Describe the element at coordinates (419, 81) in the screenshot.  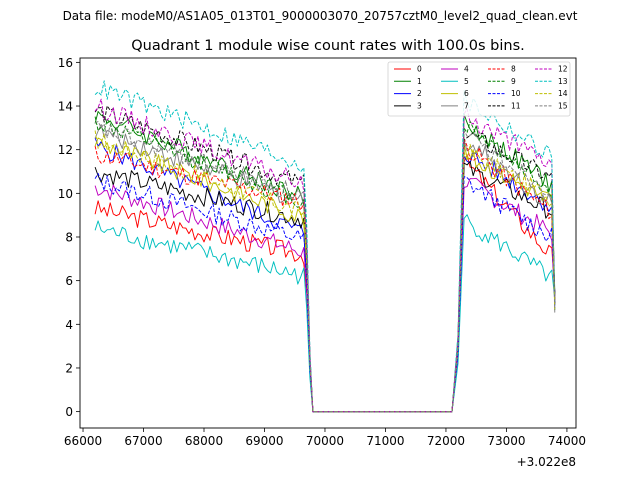
I see `legend-label-1: 1` at that location.